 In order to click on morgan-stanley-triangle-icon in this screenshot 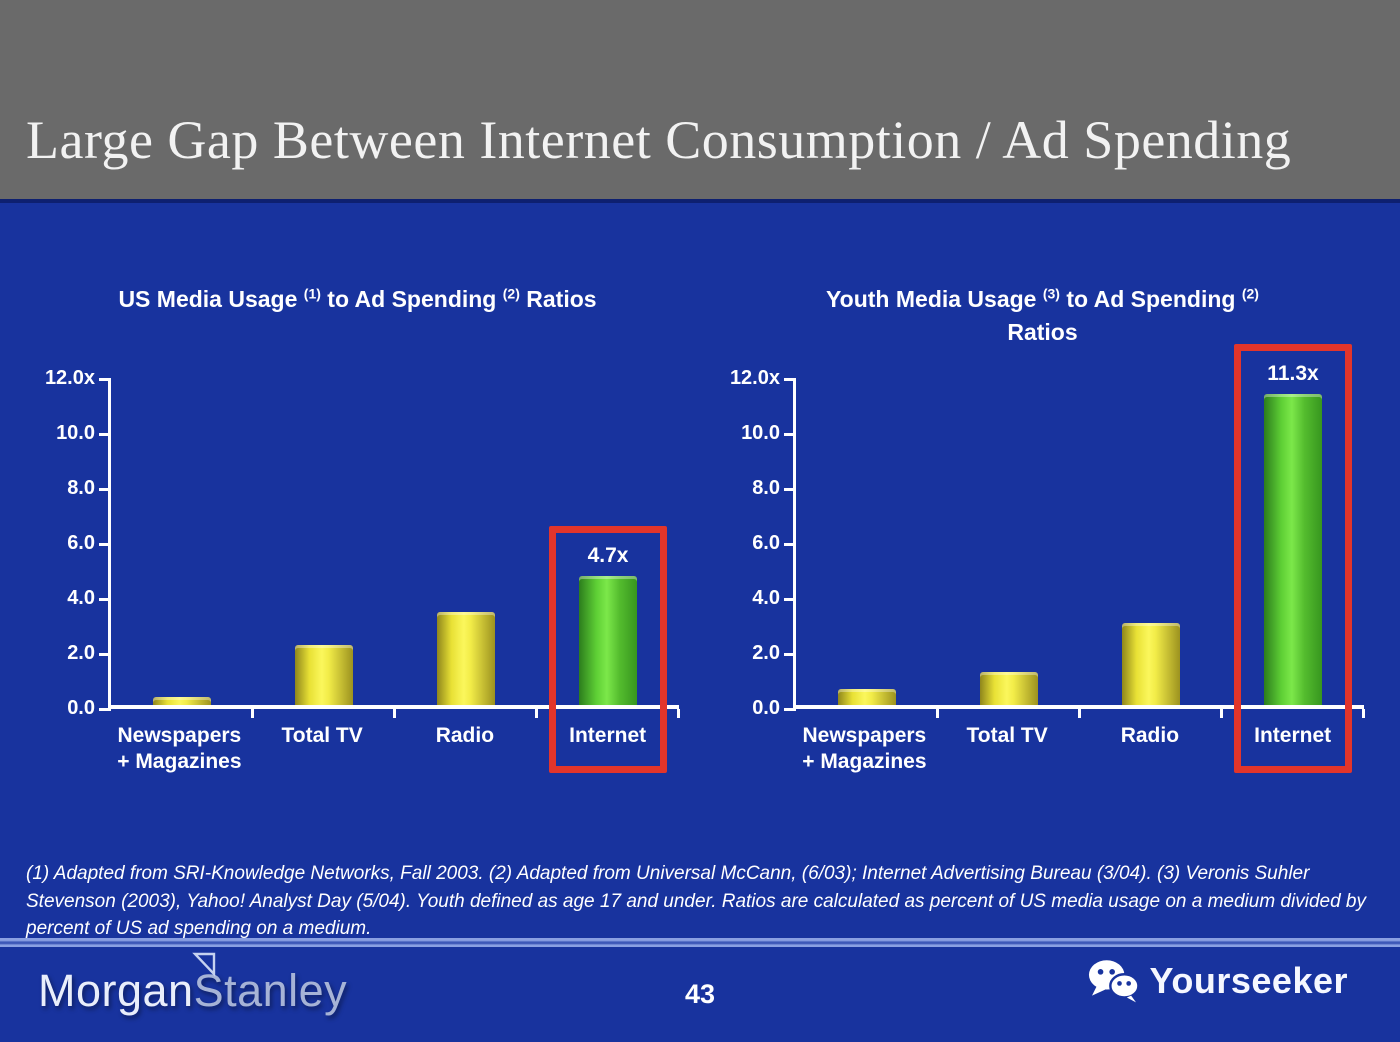, I will do `click(204, 964)`.